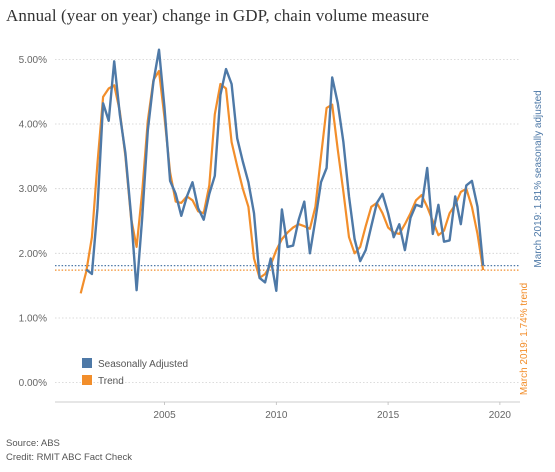 The image size is (555, 472). Describe the element at coordinates (33, 189) in the screenshot. I see `y-tick-label: 3.00%` at that location.